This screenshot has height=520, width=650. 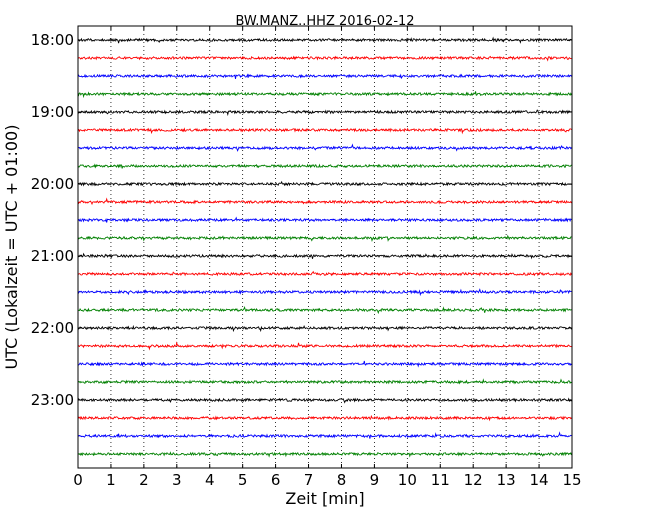 What do you see at coordinates (210, 480) in the screenshot?
I see `x-tick-label: 4` at bounding box center [210, 480].